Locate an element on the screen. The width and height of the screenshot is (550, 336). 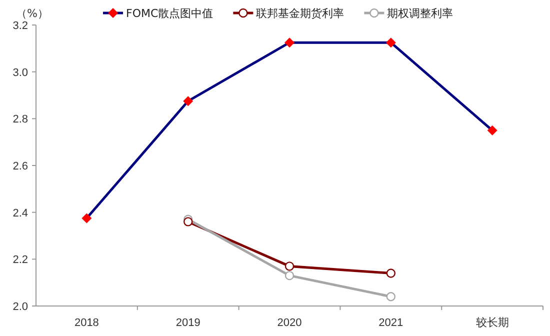
legend: 期权调整利率 is located at coordinates (409, 13).